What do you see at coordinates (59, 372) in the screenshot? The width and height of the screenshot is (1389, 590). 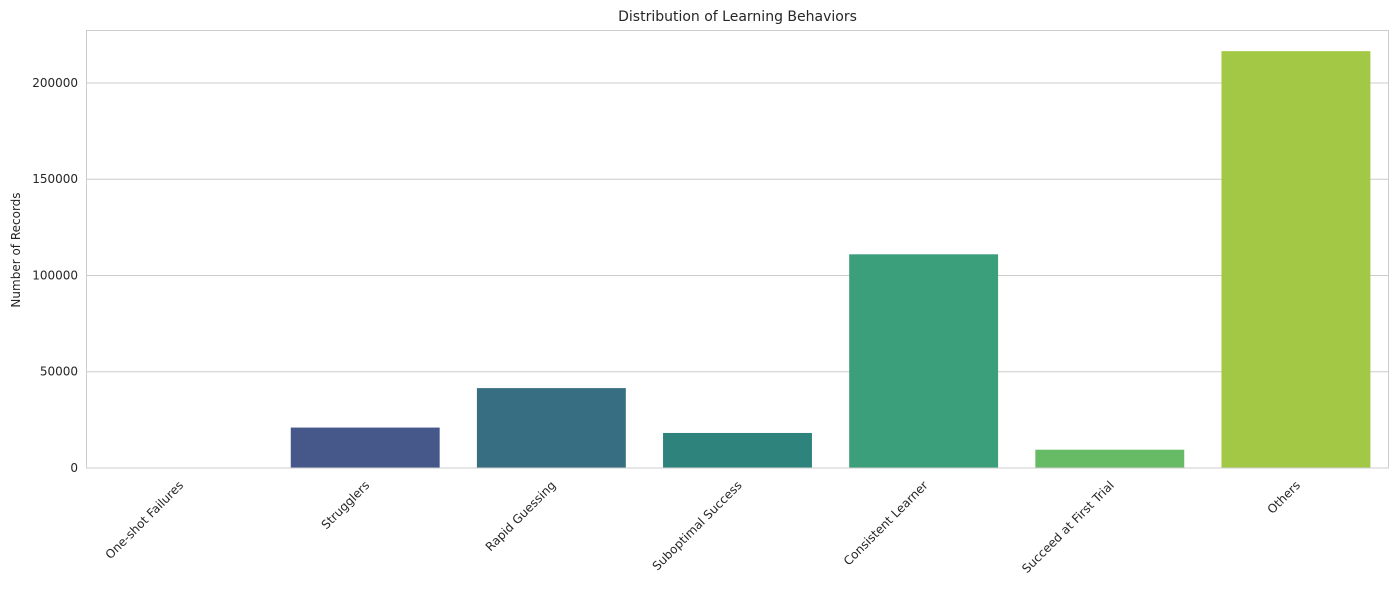 I see `y-tick-label: 50000` at bounding box center [59, 372].